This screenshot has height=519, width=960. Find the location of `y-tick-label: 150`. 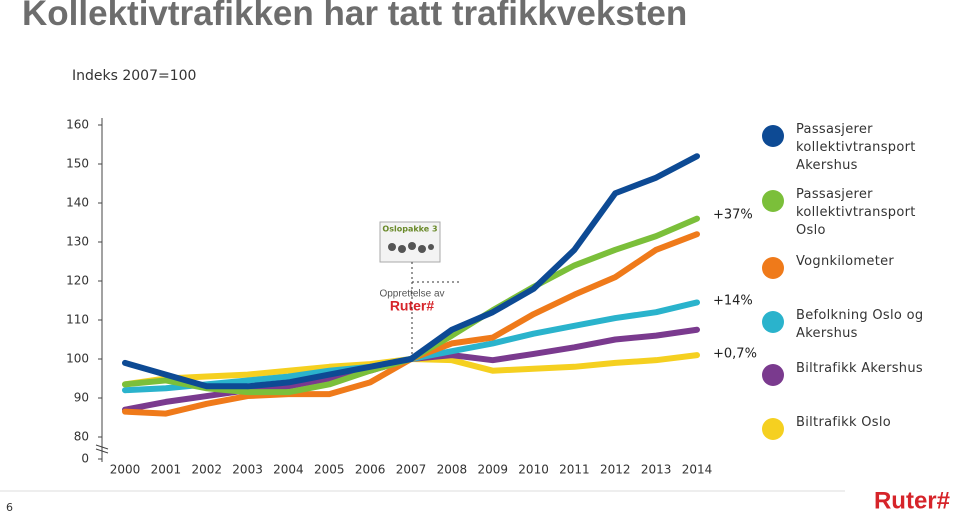

y-tick-label: 150 is located at coordinates (77, 164).